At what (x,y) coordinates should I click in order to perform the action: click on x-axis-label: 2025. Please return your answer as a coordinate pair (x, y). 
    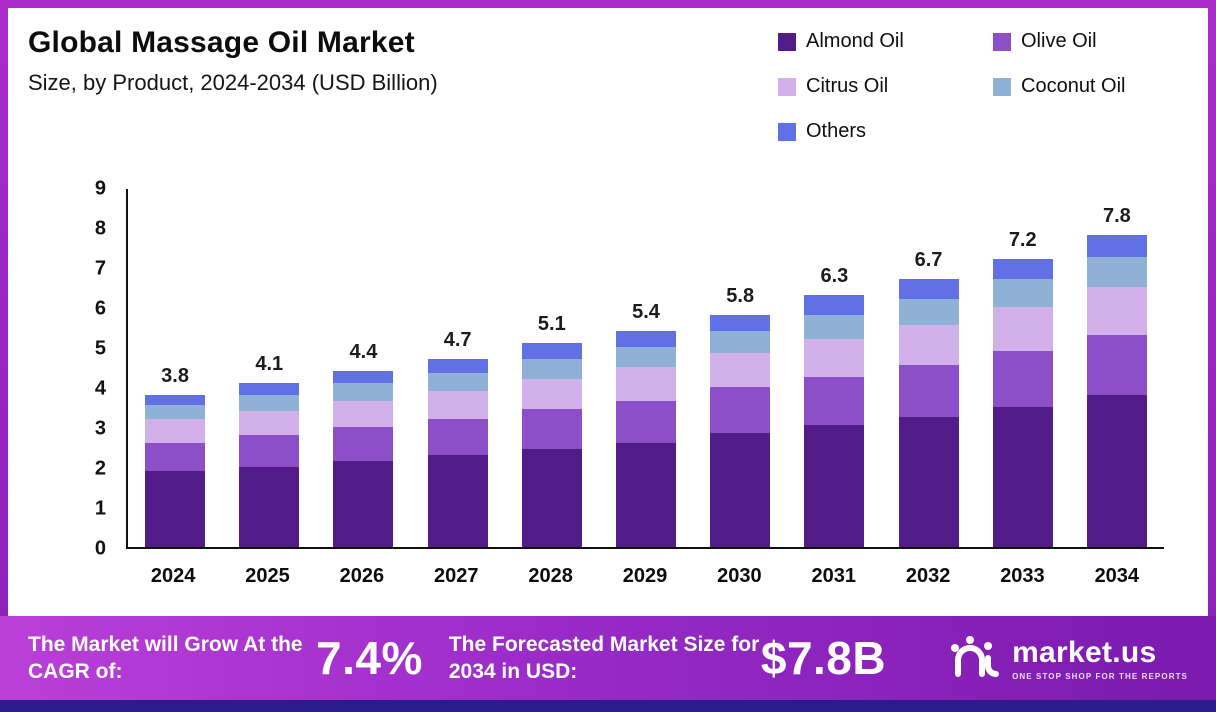
    Looking at the image, I should click on (267, 576).